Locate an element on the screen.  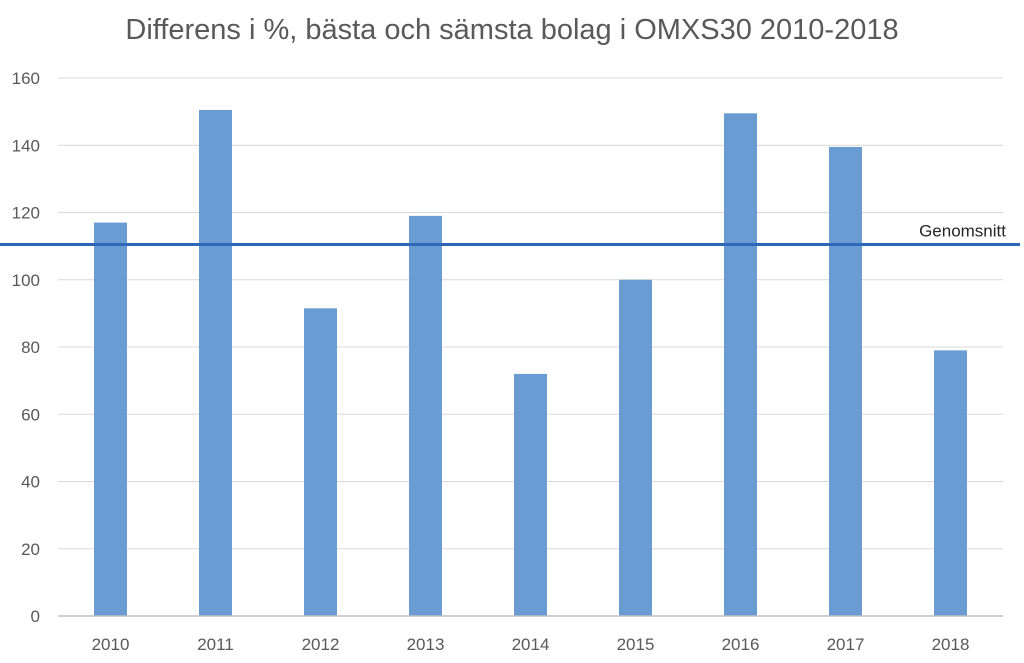
y-tick-label: 140 is located at coordinates (26, 145).